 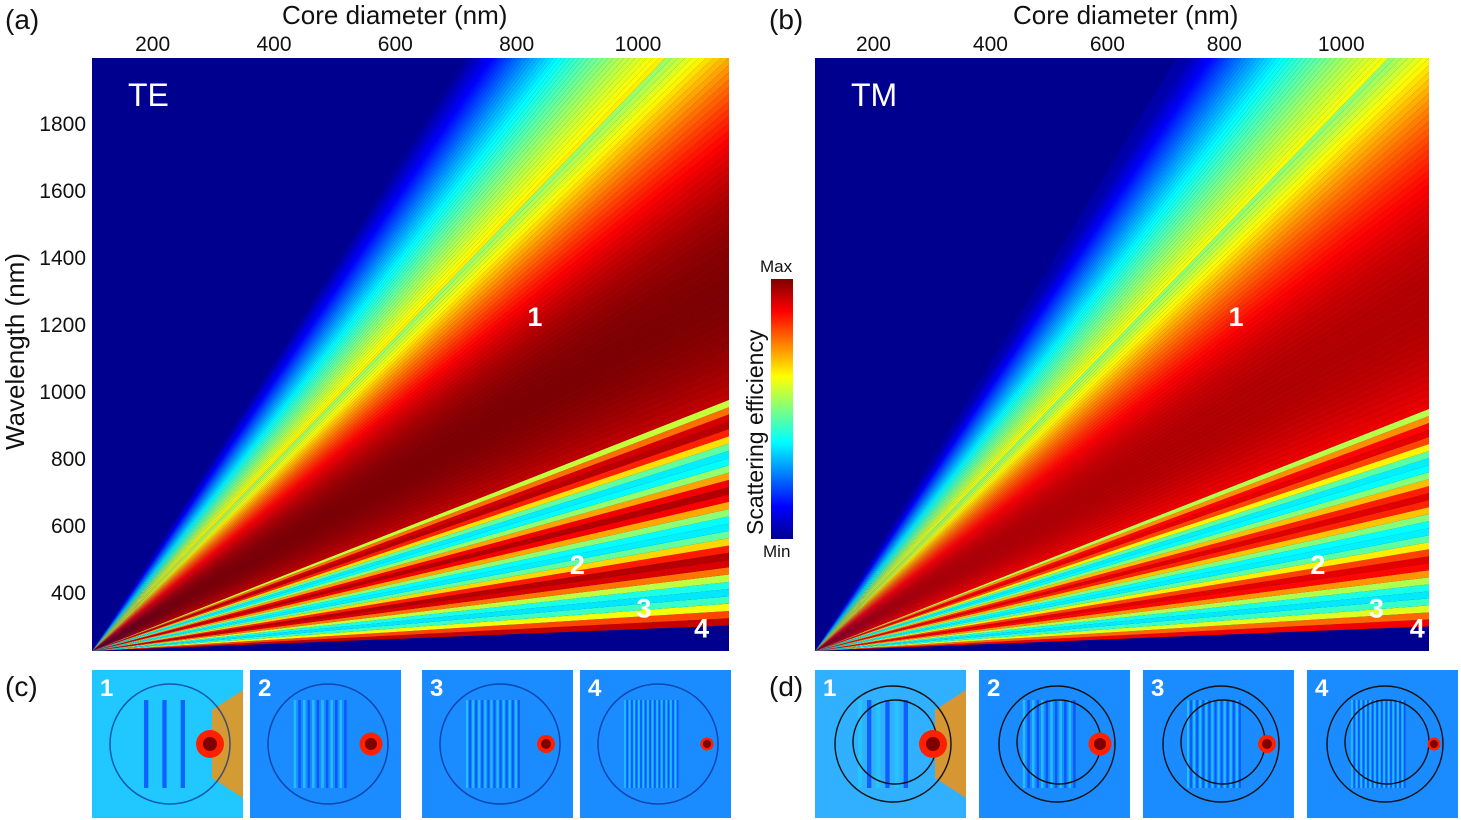 I want to click on field-map-tm-2: 2, so click(x=1054, y=744).